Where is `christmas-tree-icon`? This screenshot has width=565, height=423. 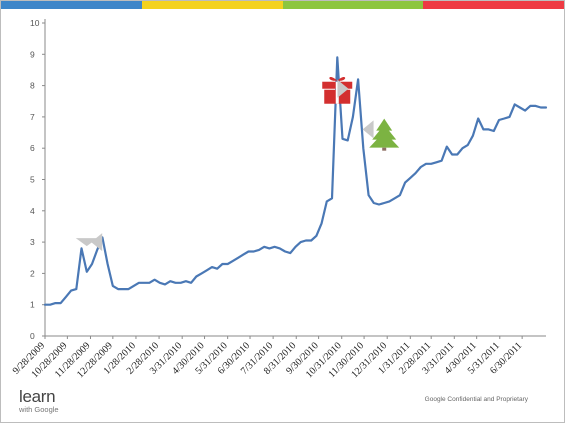 christmas-tree-icon is located at coordinates (384, 124).